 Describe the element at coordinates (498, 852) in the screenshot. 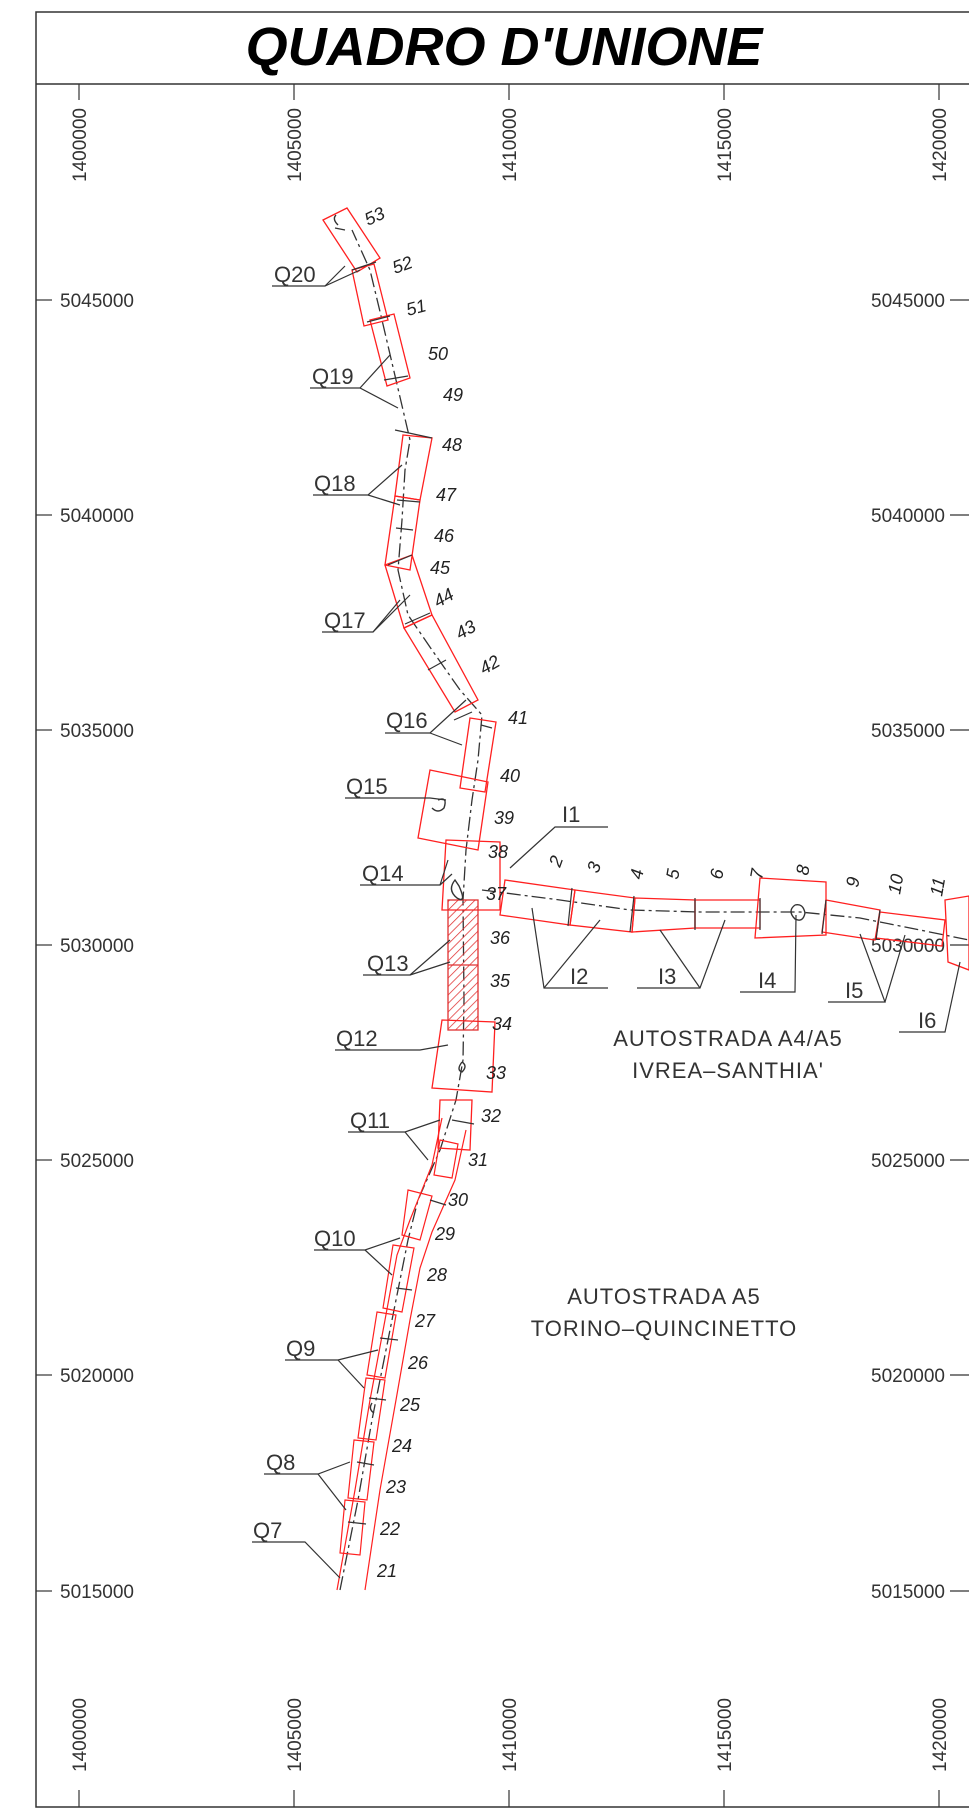

I see `section-number: 38` at that location.